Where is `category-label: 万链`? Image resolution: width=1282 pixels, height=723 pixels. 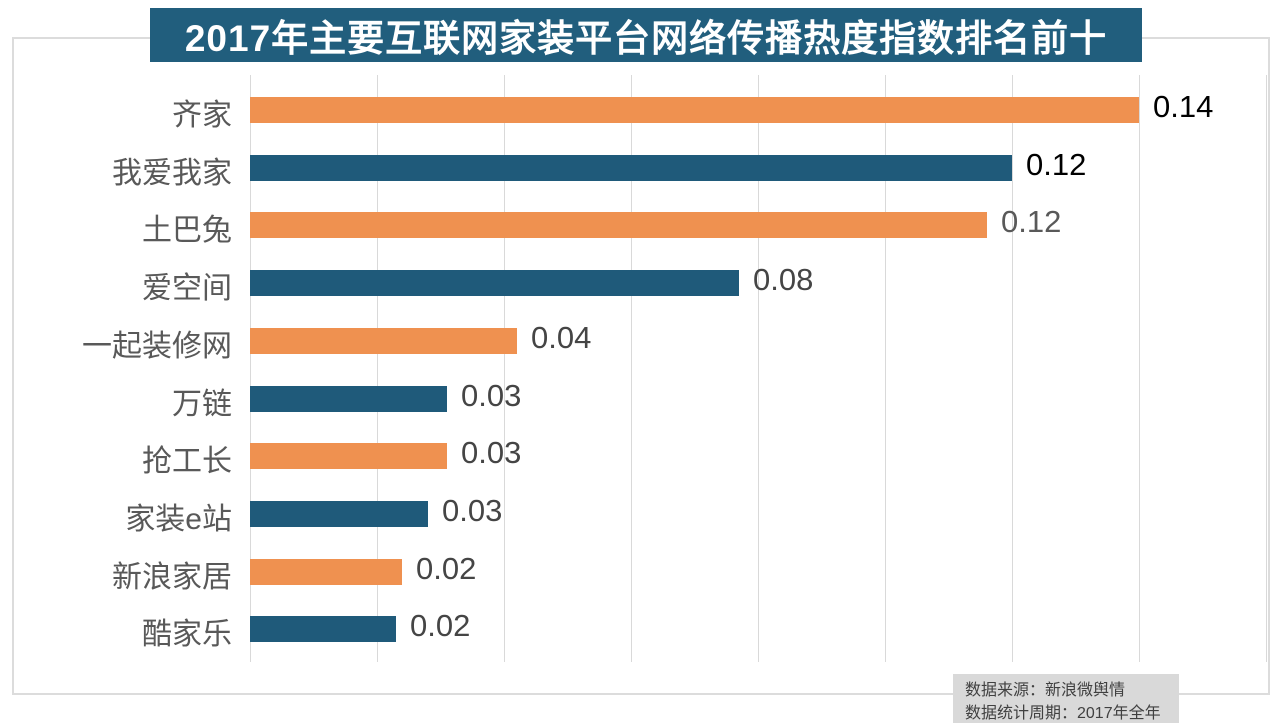 category-label: 万链 is located at coordinates (202, 404).